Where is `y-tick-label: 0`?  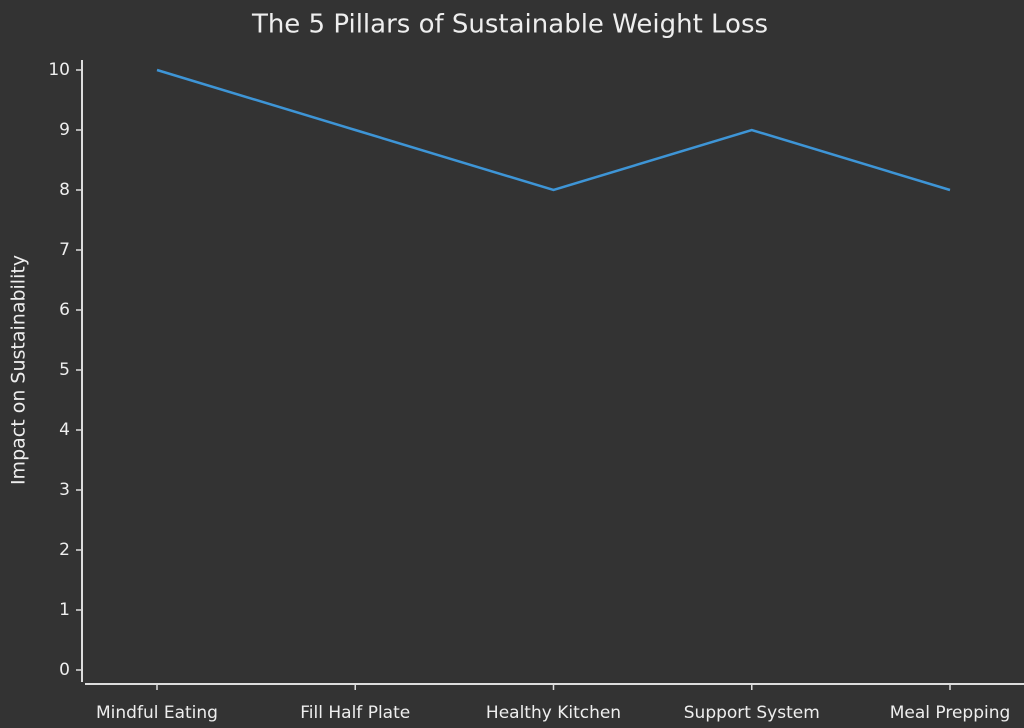 y-tick-label: 0 is located at coordinates (64, 670).